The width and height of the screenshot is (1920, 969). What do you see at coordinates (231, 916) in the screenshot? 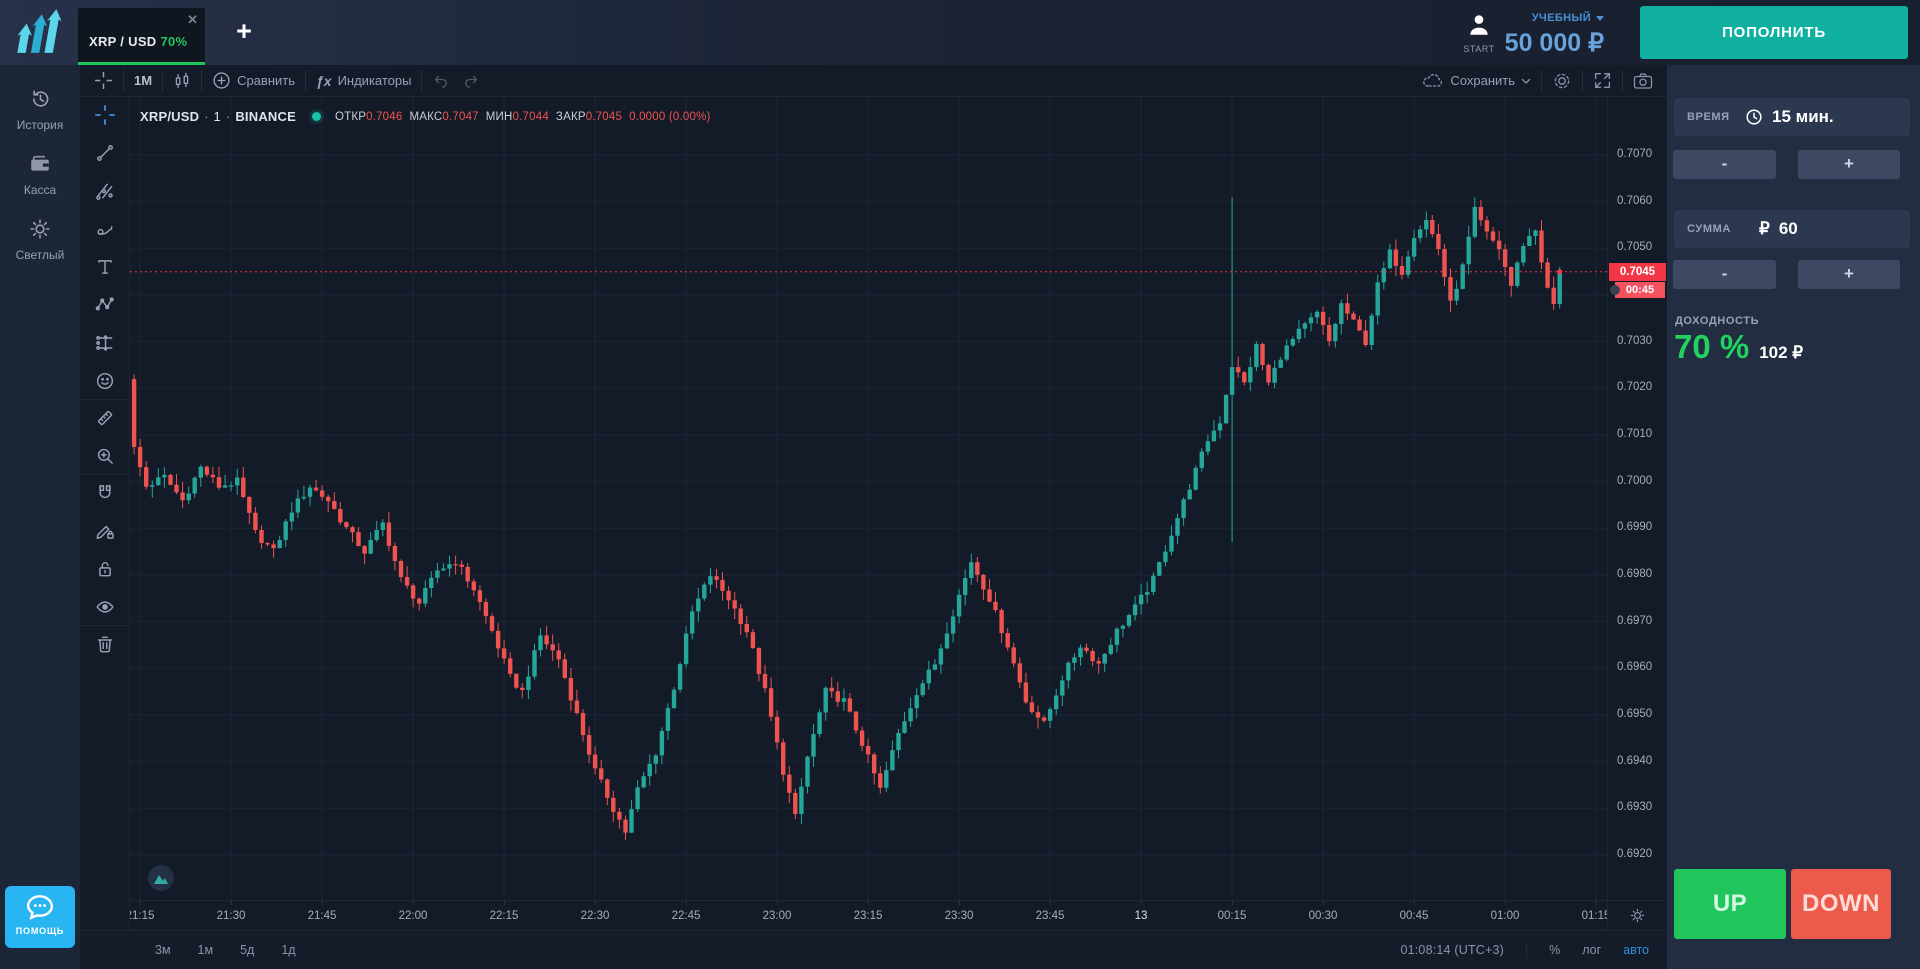
I see `time-tick-label: 21:30` at bounding box center [231, 916].